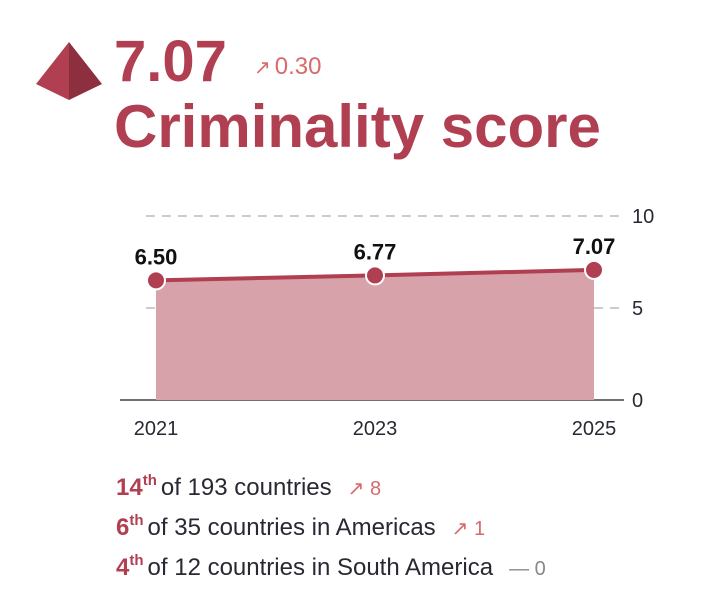 The width and height of the screenshot is (710, 612). What do you see at coordinates (375, 429) in the screenshot?
I see `x-tick-label: 2023` at bounding box center [375, 429].